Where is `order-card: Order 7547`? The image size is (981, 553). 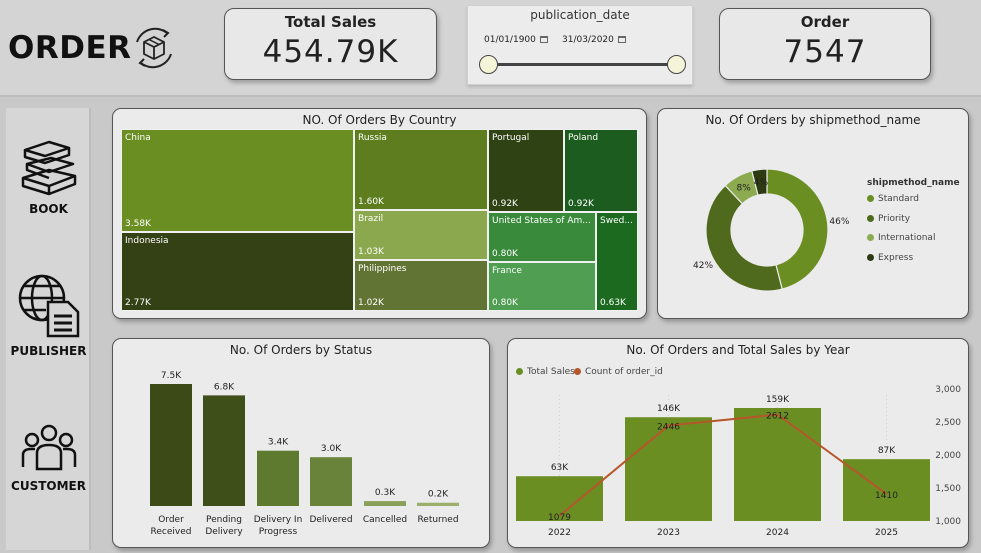
order-card: Order 7547 is located at coordinates (825, 44).